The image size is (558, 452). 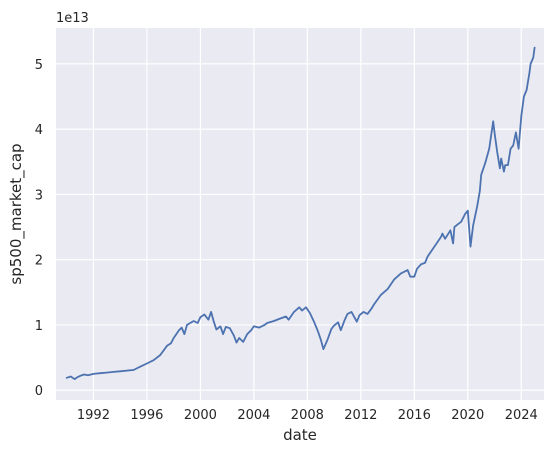 What do you see at coordinates (253, 415) in the screenshot?
I see `x-tick-label: 2004` at bounding box center [253, 415].